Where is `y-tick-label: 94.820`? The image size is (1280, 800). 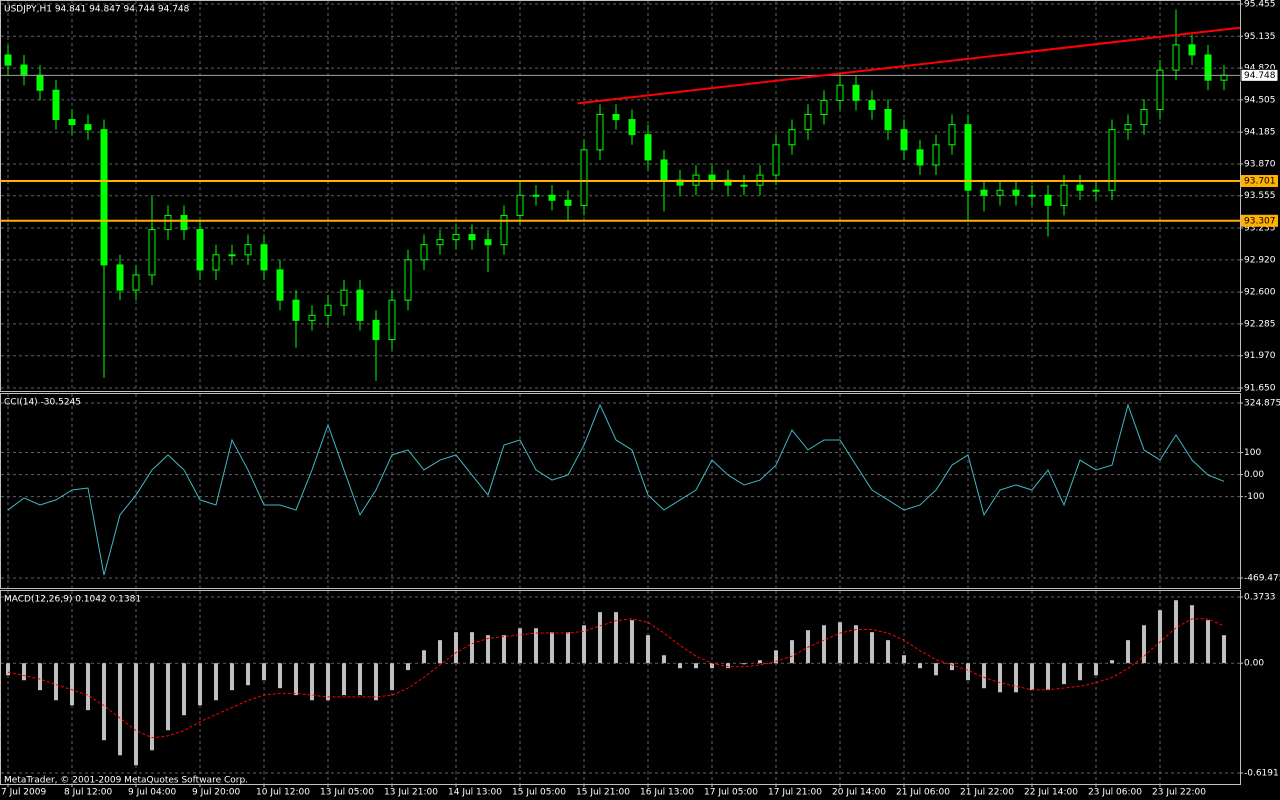 y-tick-label: 94.820 is located at coordinates (1260, 69).